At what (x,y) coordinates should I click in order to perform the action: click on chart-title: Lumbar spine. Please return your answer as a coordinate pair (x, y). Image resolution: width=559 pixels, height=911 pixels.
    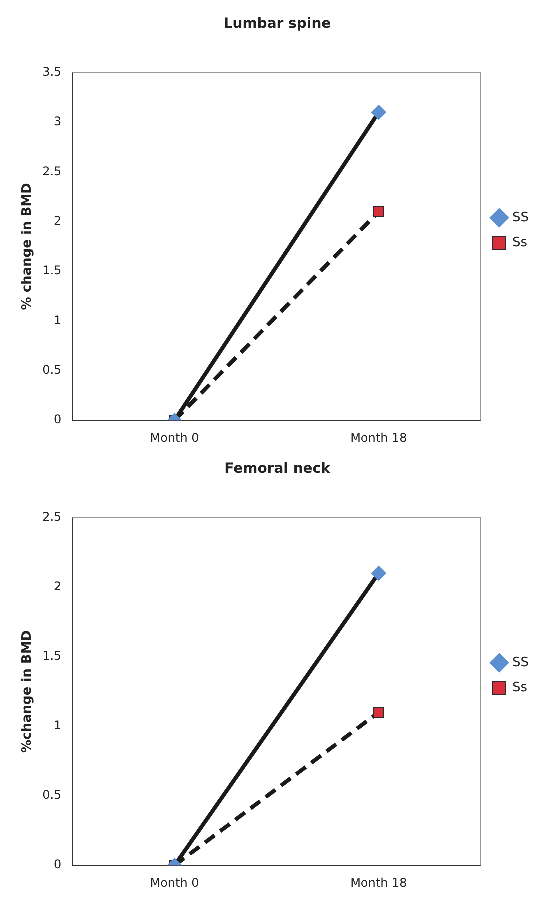
    Looking at the image, I should click on (278, 24).